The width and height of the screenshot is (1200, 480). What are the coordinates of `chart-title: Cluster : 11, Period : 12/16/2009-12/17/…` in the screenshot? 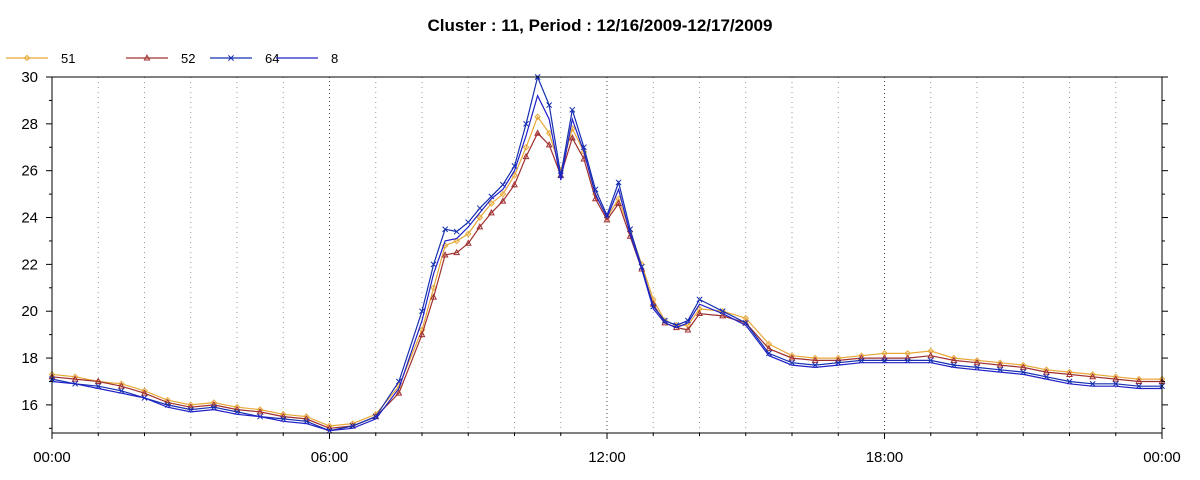 It's located at (600, 25).